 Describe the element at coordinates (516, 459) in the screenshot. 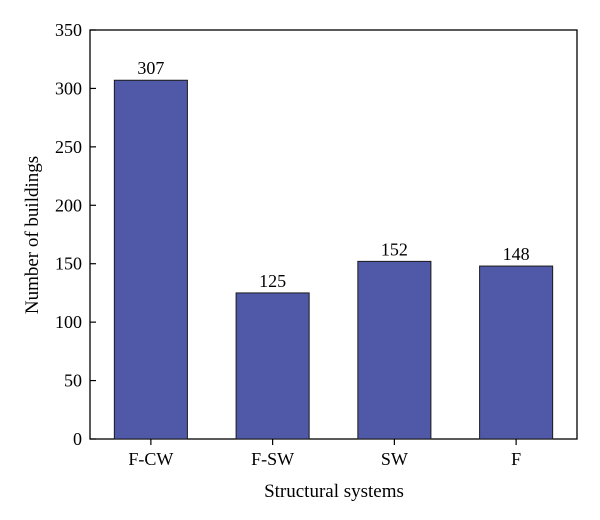

I see `x-tick-label-f: F` at that location.